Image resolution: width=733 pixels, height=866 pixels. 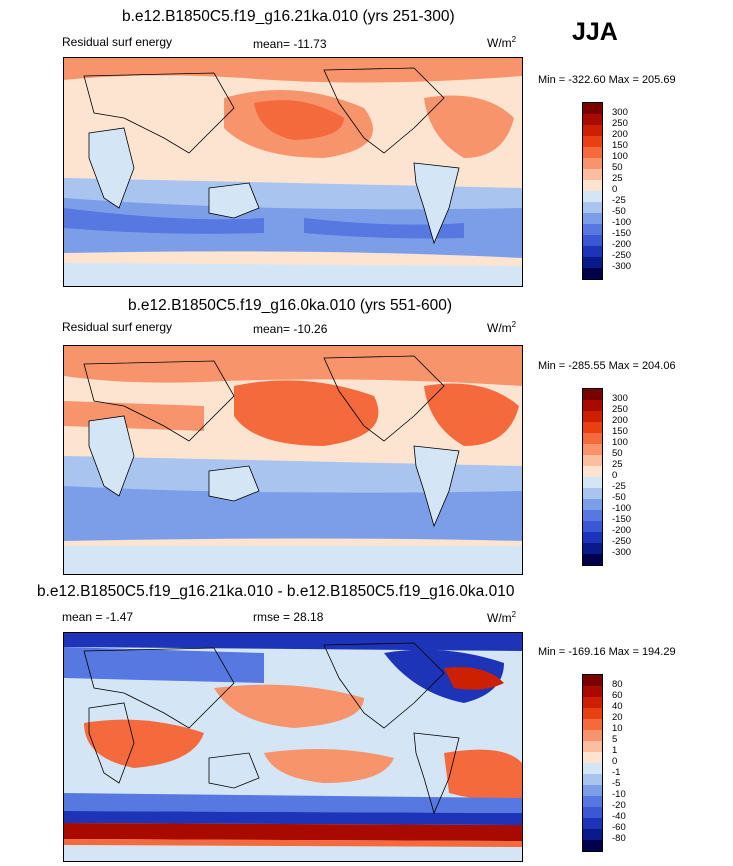 I want to click on panel-3-band-s3, so click(x=293, y=832).